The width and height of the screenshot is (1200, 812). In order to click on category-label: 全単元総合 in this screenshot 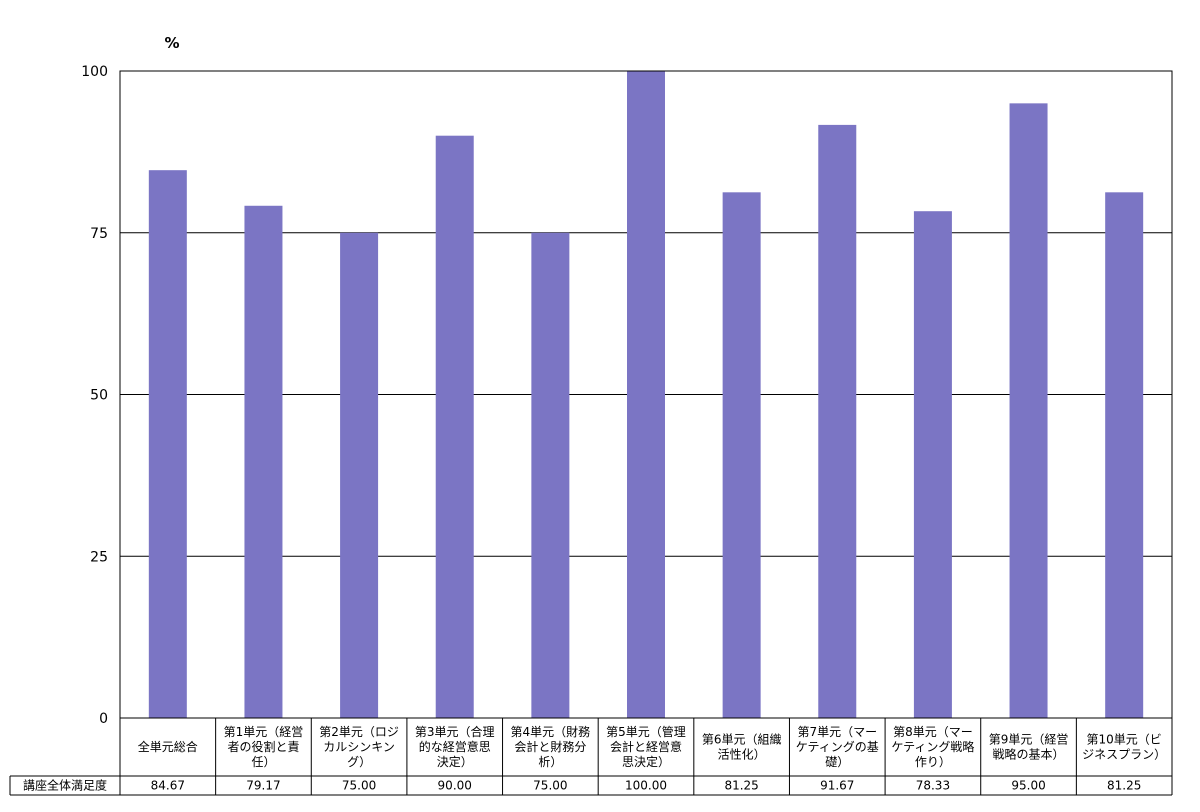, I will do `click(168, 746)`.